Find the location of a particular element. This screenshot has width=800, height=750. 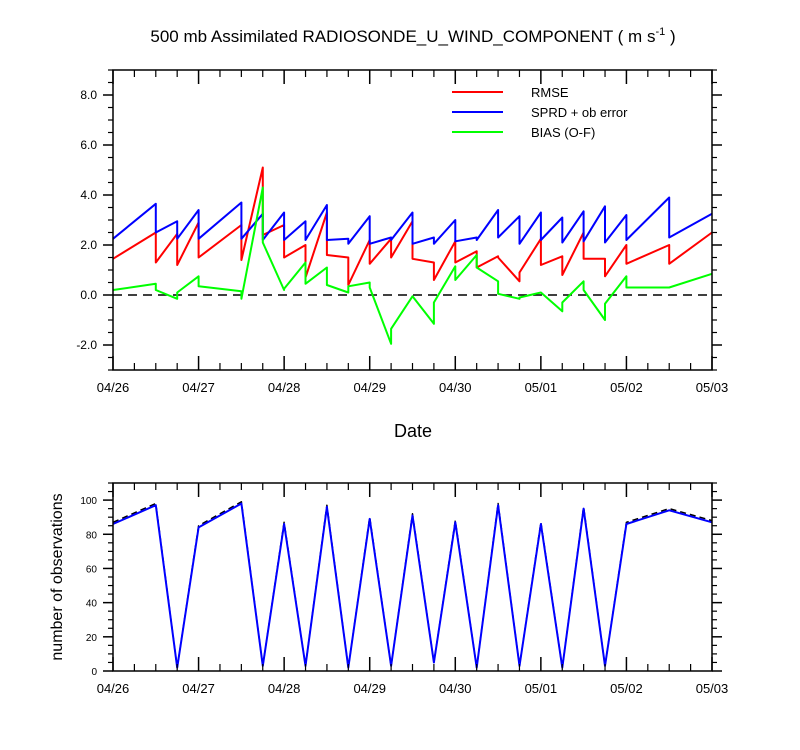

legend-label-sprd: SPRD + ob error is located at coordinates (579, 112).